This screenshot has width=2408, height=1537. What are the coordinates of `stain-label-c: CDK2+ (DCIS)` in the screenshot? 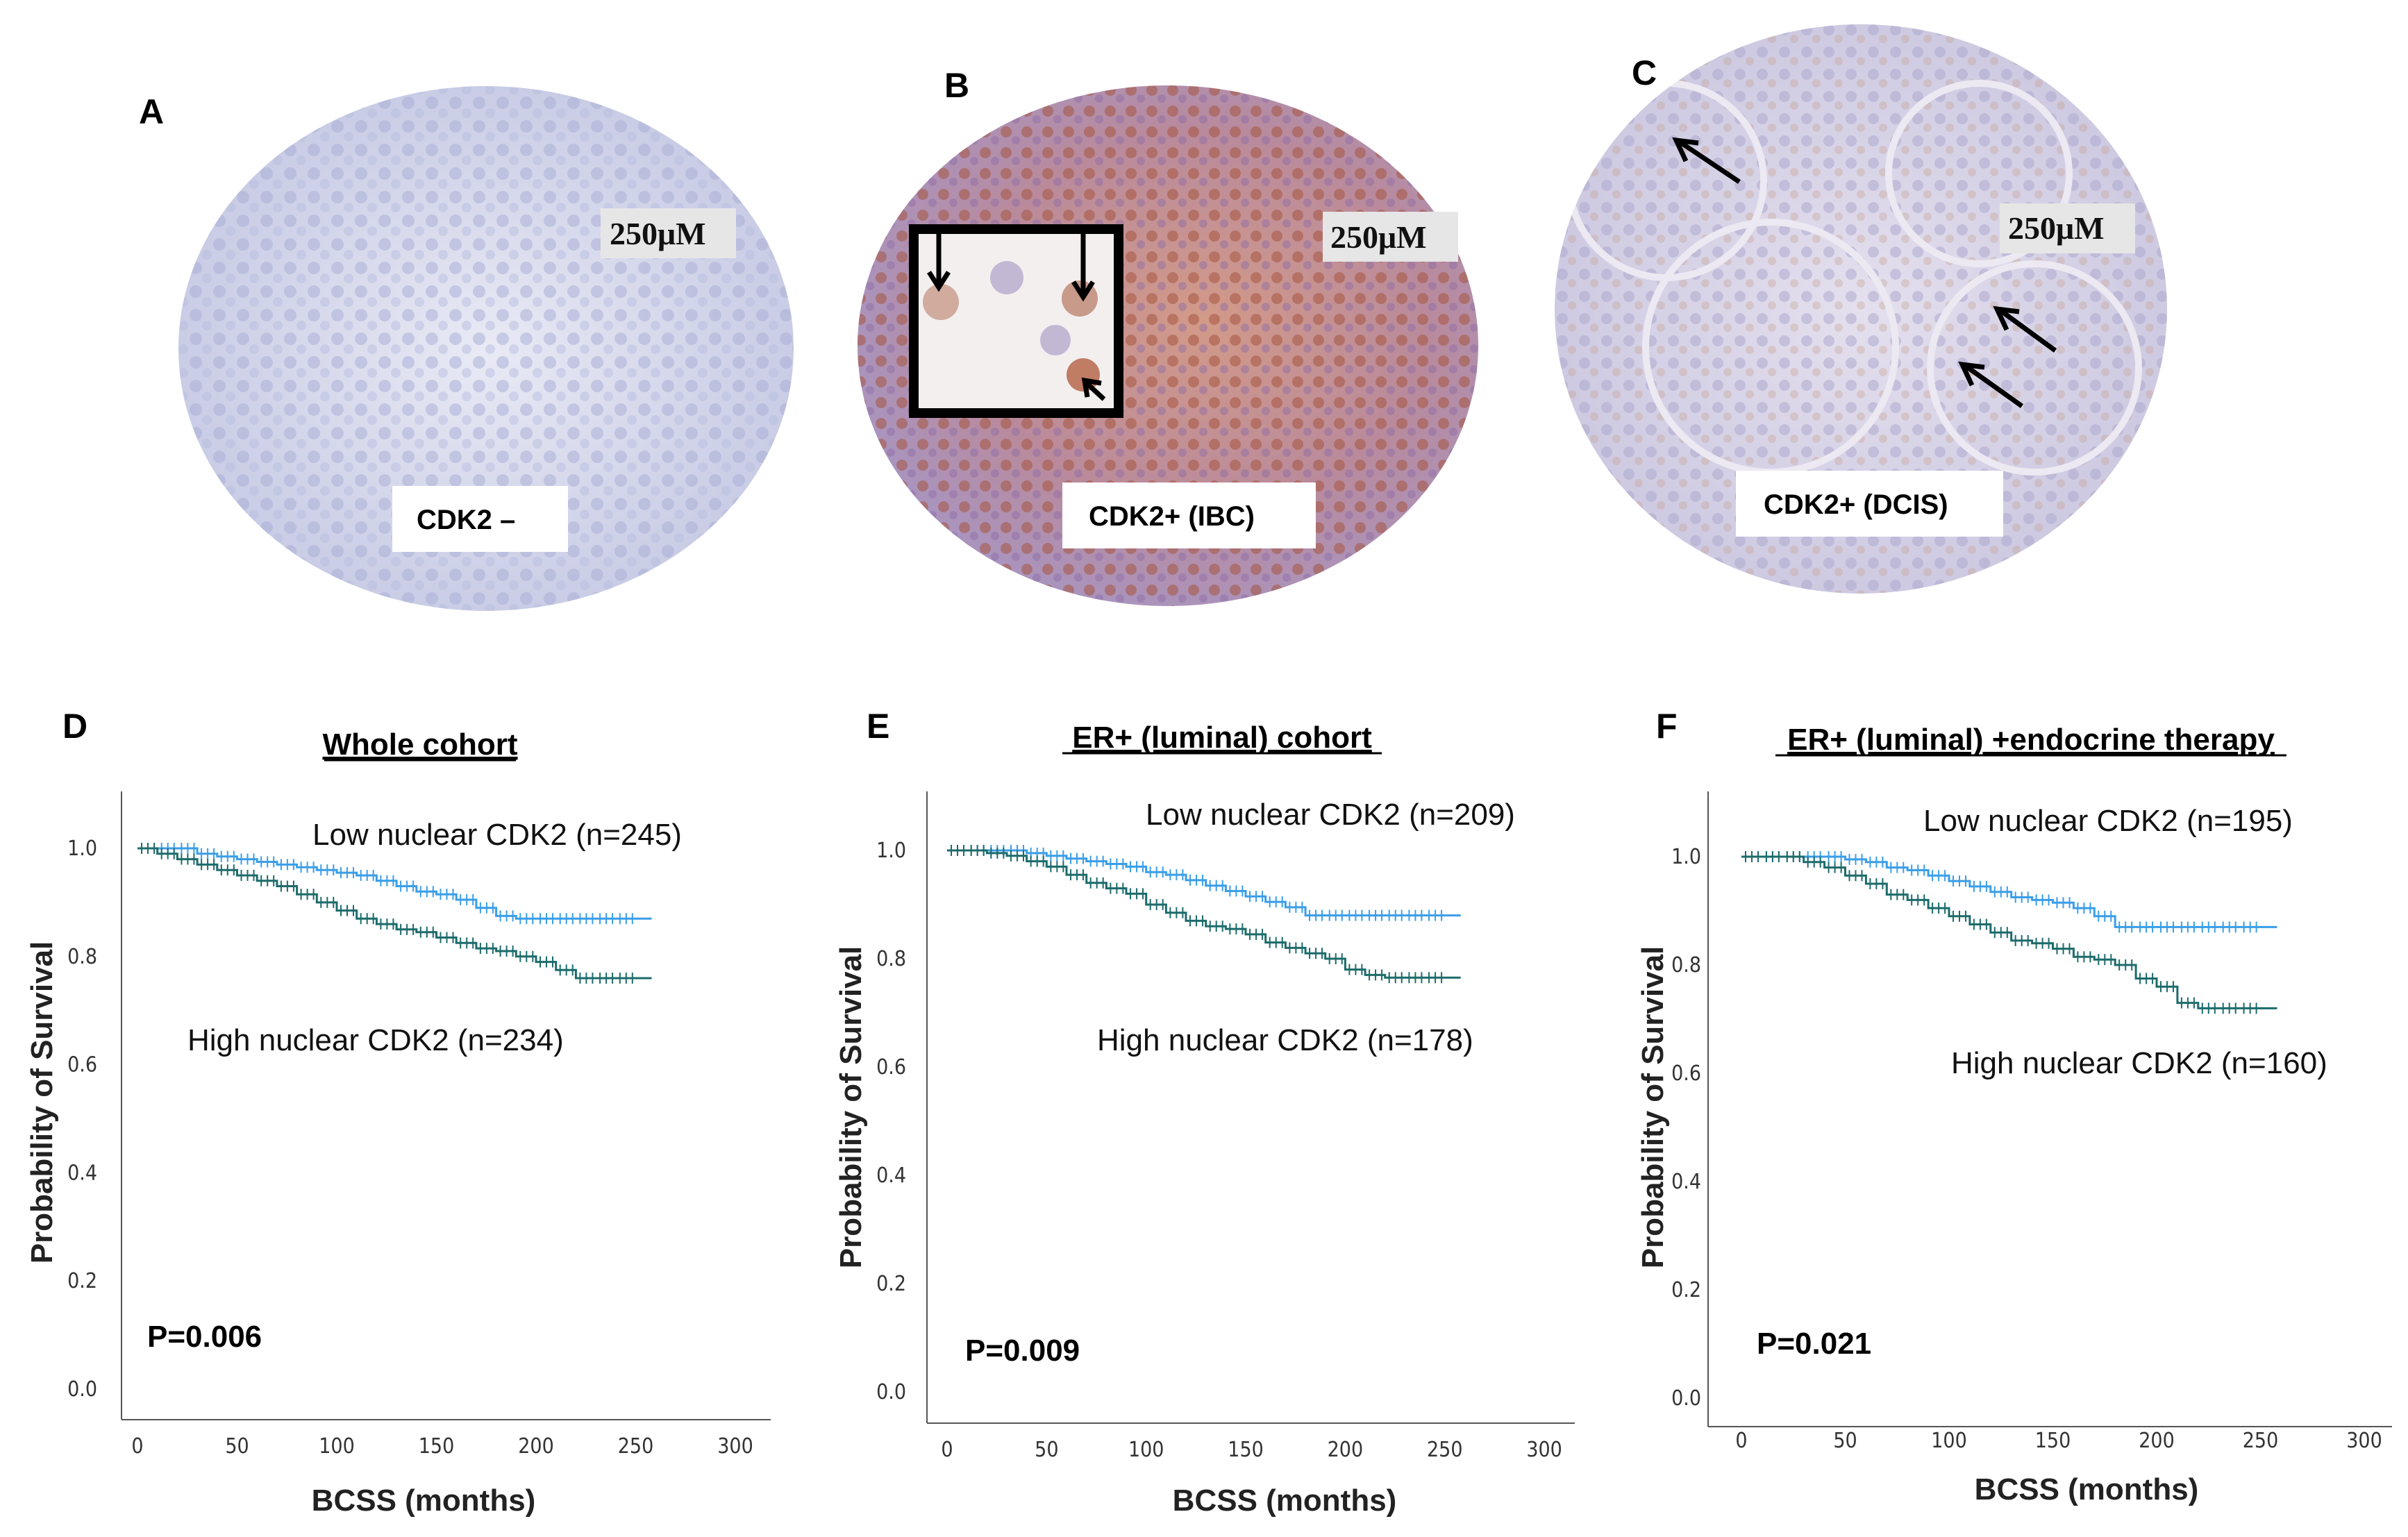 It's located at (1856, 504).